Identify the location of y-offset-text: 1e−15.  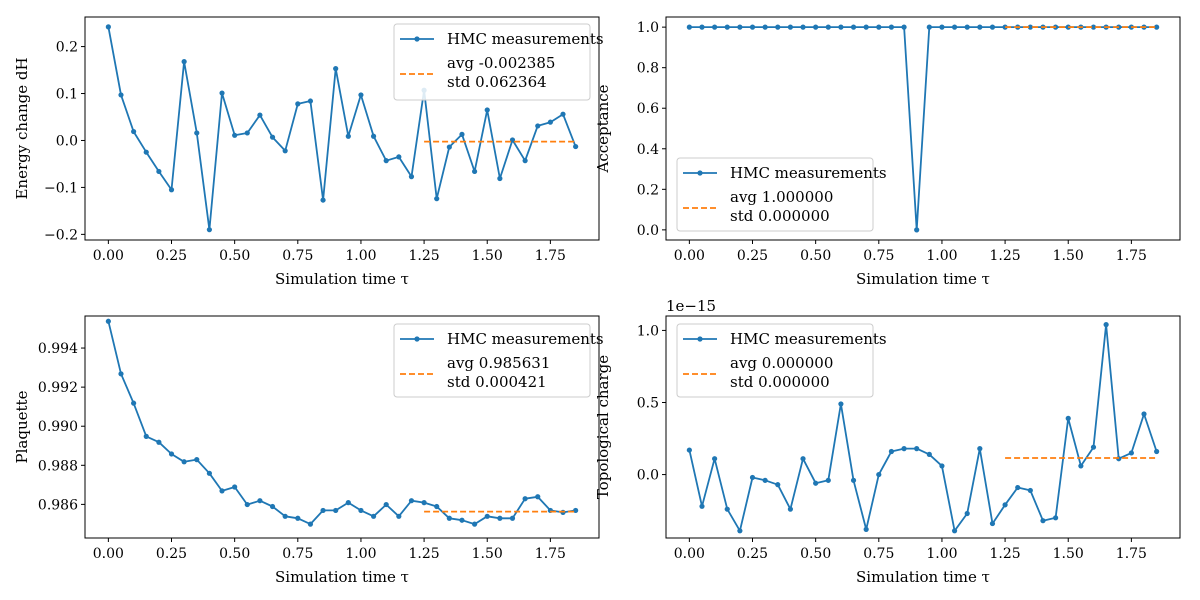
(691, 306).